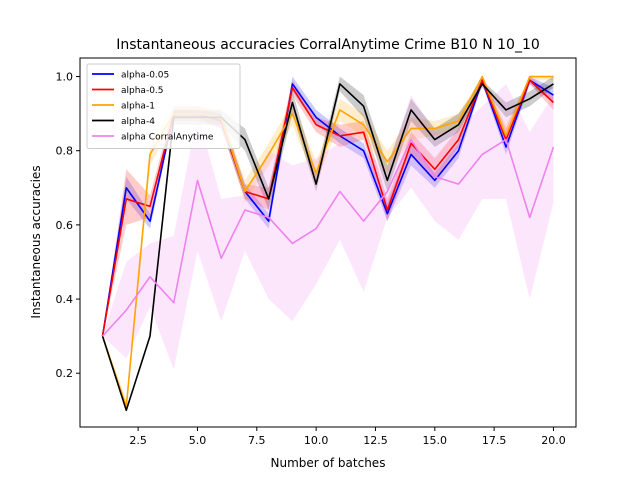 This screenshot has width=640, height=480. Describe the element at coordinates (138, 440) in the screenshot. I see `x-tick-label: 2.5` at that location.